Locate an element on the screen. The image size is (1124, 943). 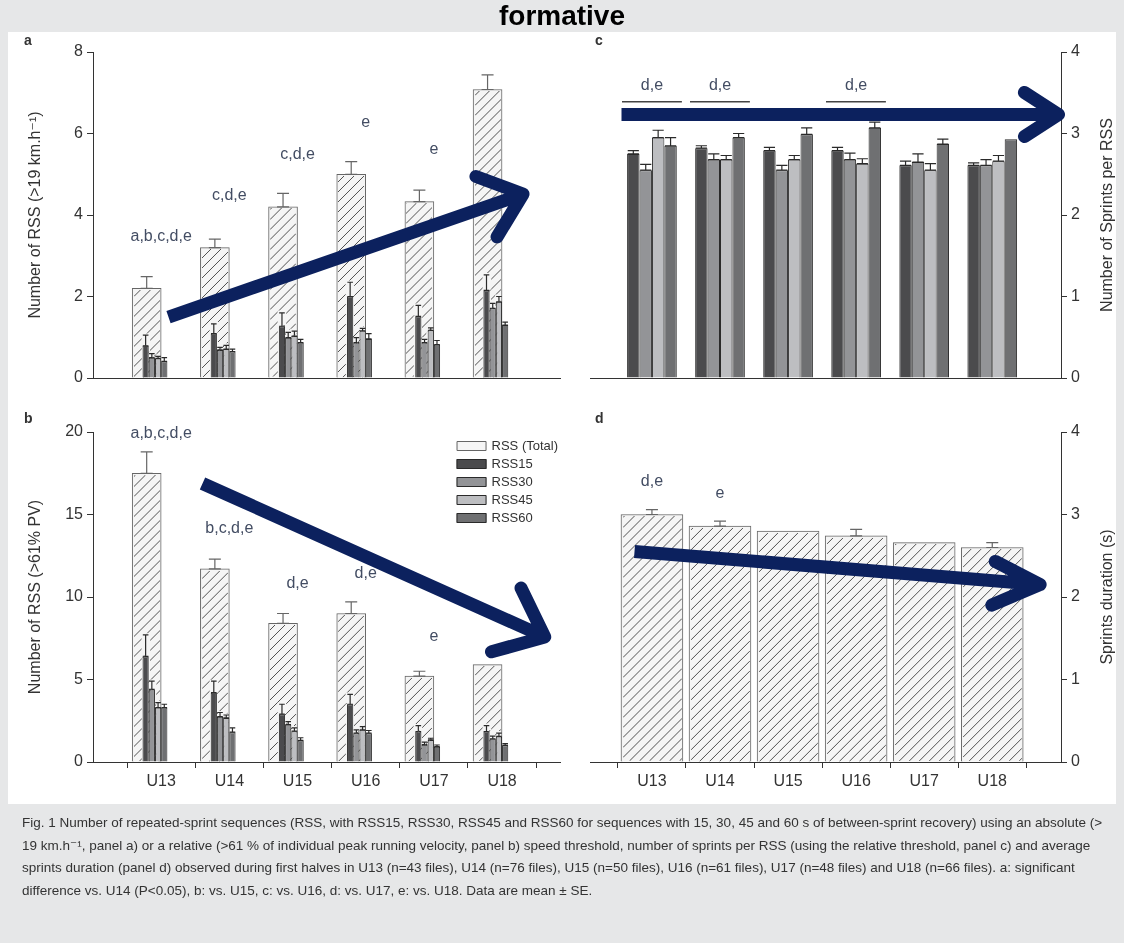
y-axis-title: Number of RSS (>19 km.h⁻¹) is located at coordinates (35, 215).